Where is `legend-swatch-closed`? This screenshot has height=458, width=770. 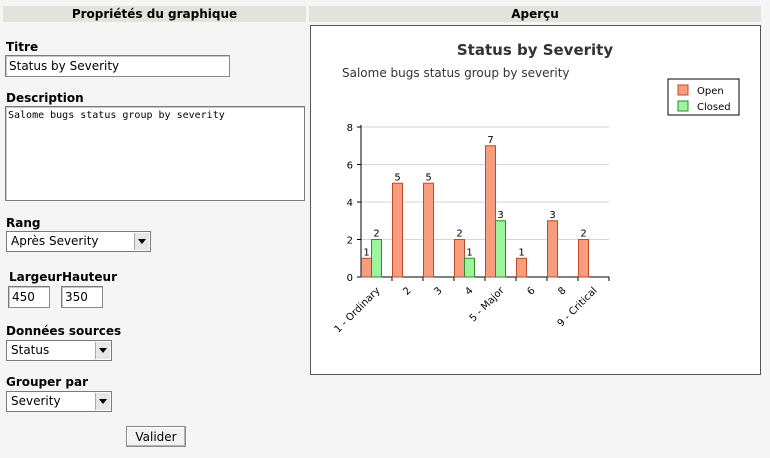 legend-swatch-closed is located at coordinates (683, 106).